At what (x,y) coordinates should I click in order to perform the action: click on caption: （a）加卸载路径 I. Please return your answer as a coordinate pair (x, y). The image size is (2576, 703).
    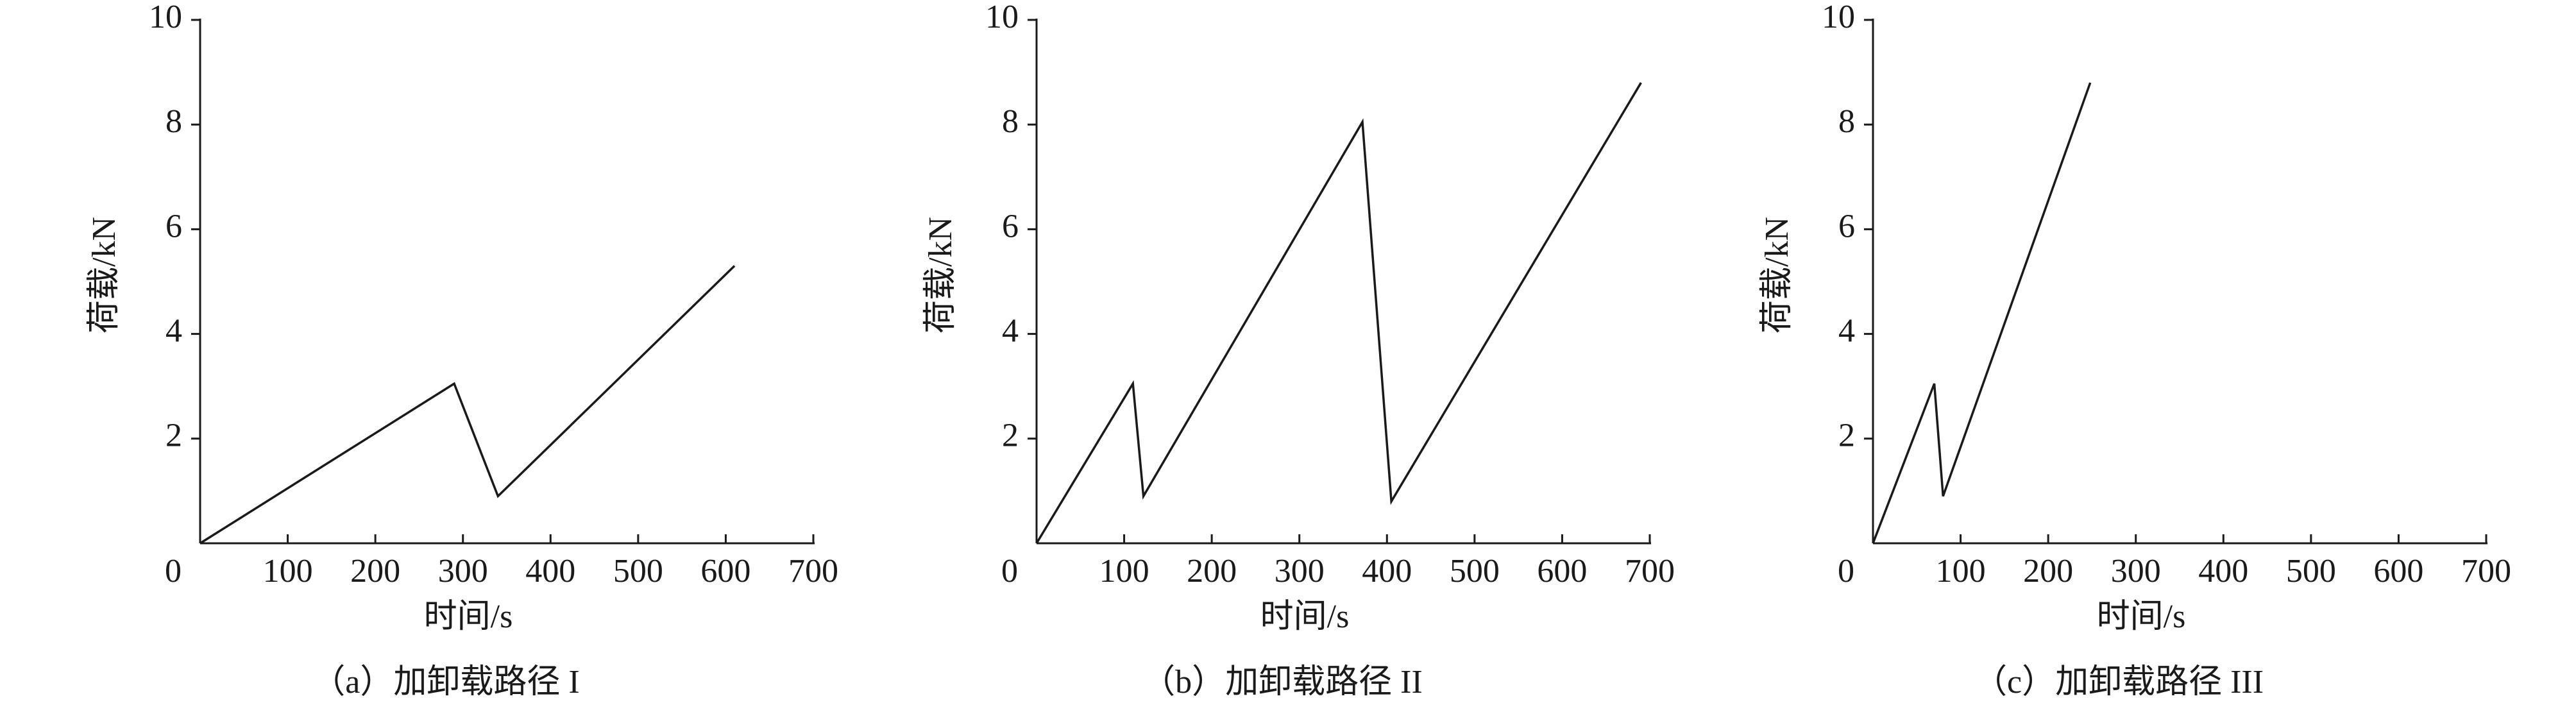
    Looking at the image, I should click on (445, 682).